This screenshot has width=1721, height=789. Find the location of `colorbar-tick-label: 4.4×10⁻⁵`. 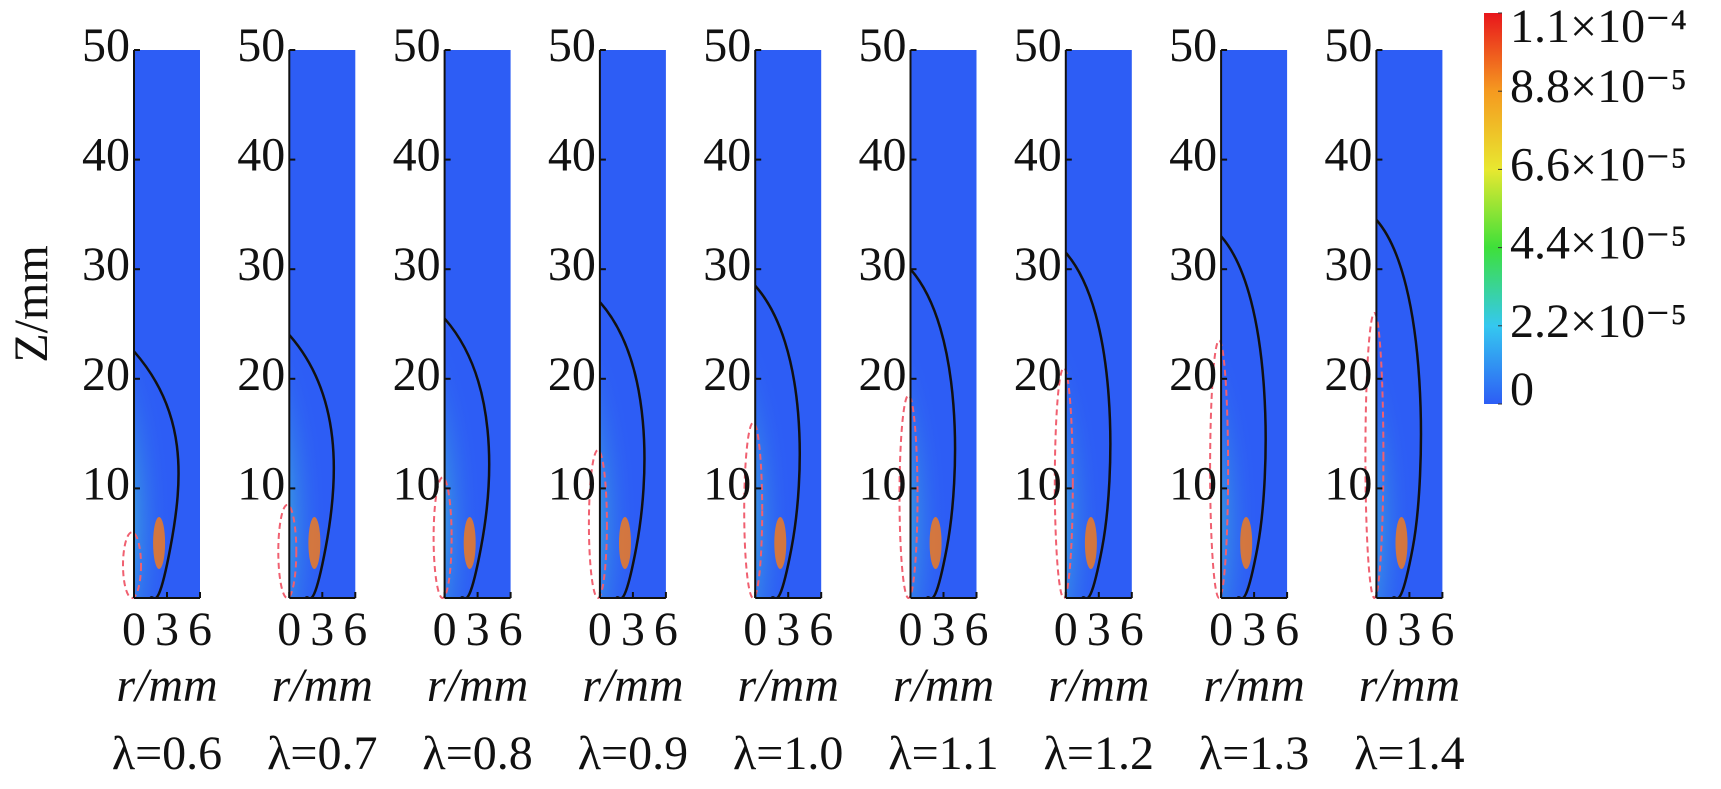

colorbar-tick-label: 4.4×10⁻⁵ is located at coordinates (1598, 243).